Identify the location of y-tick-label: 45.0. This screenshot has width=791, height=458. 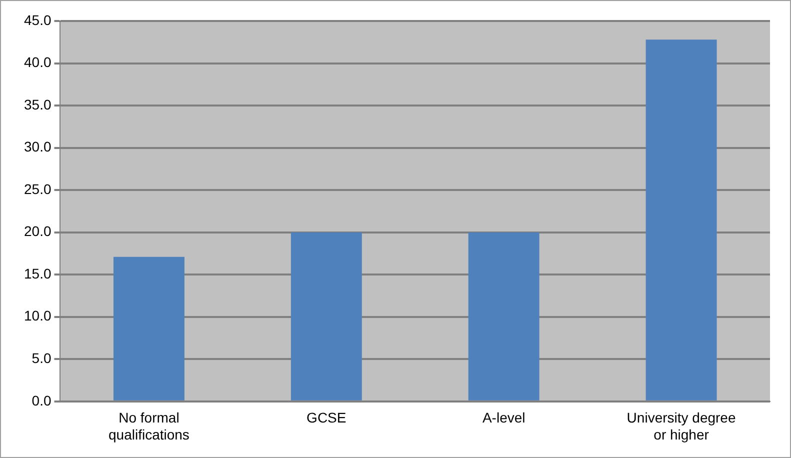
(38, 20).